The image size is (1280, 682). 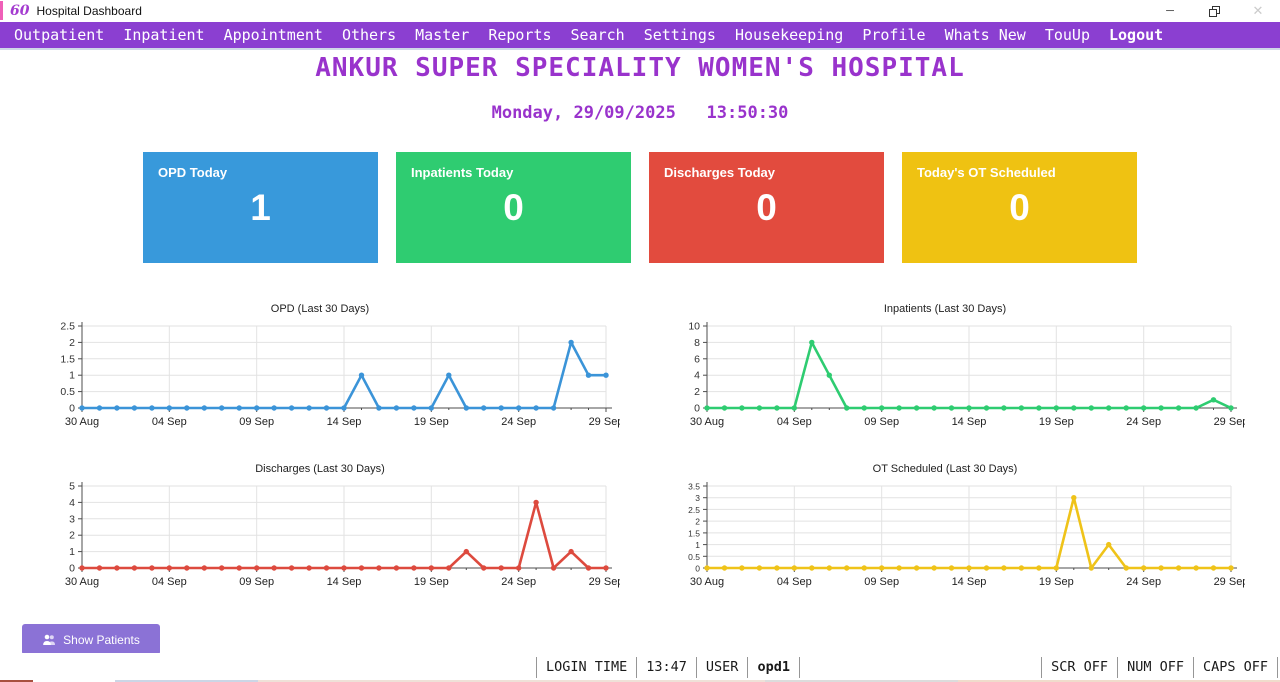 I want to click on statusbar-right: SCR OFF NUM OFF CAPS OFF, so click(x=1159, y=667).